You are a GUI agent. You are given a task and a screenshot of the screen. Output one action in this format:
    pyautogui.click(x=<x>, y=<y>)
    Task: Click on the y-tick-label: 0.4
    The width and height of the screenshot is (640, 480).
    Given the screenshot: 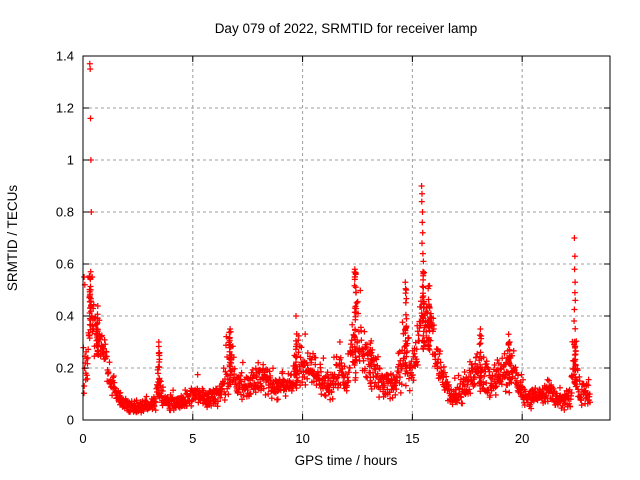 What is the action you would take?
    pyautogui.click(x=65, y=316)
    